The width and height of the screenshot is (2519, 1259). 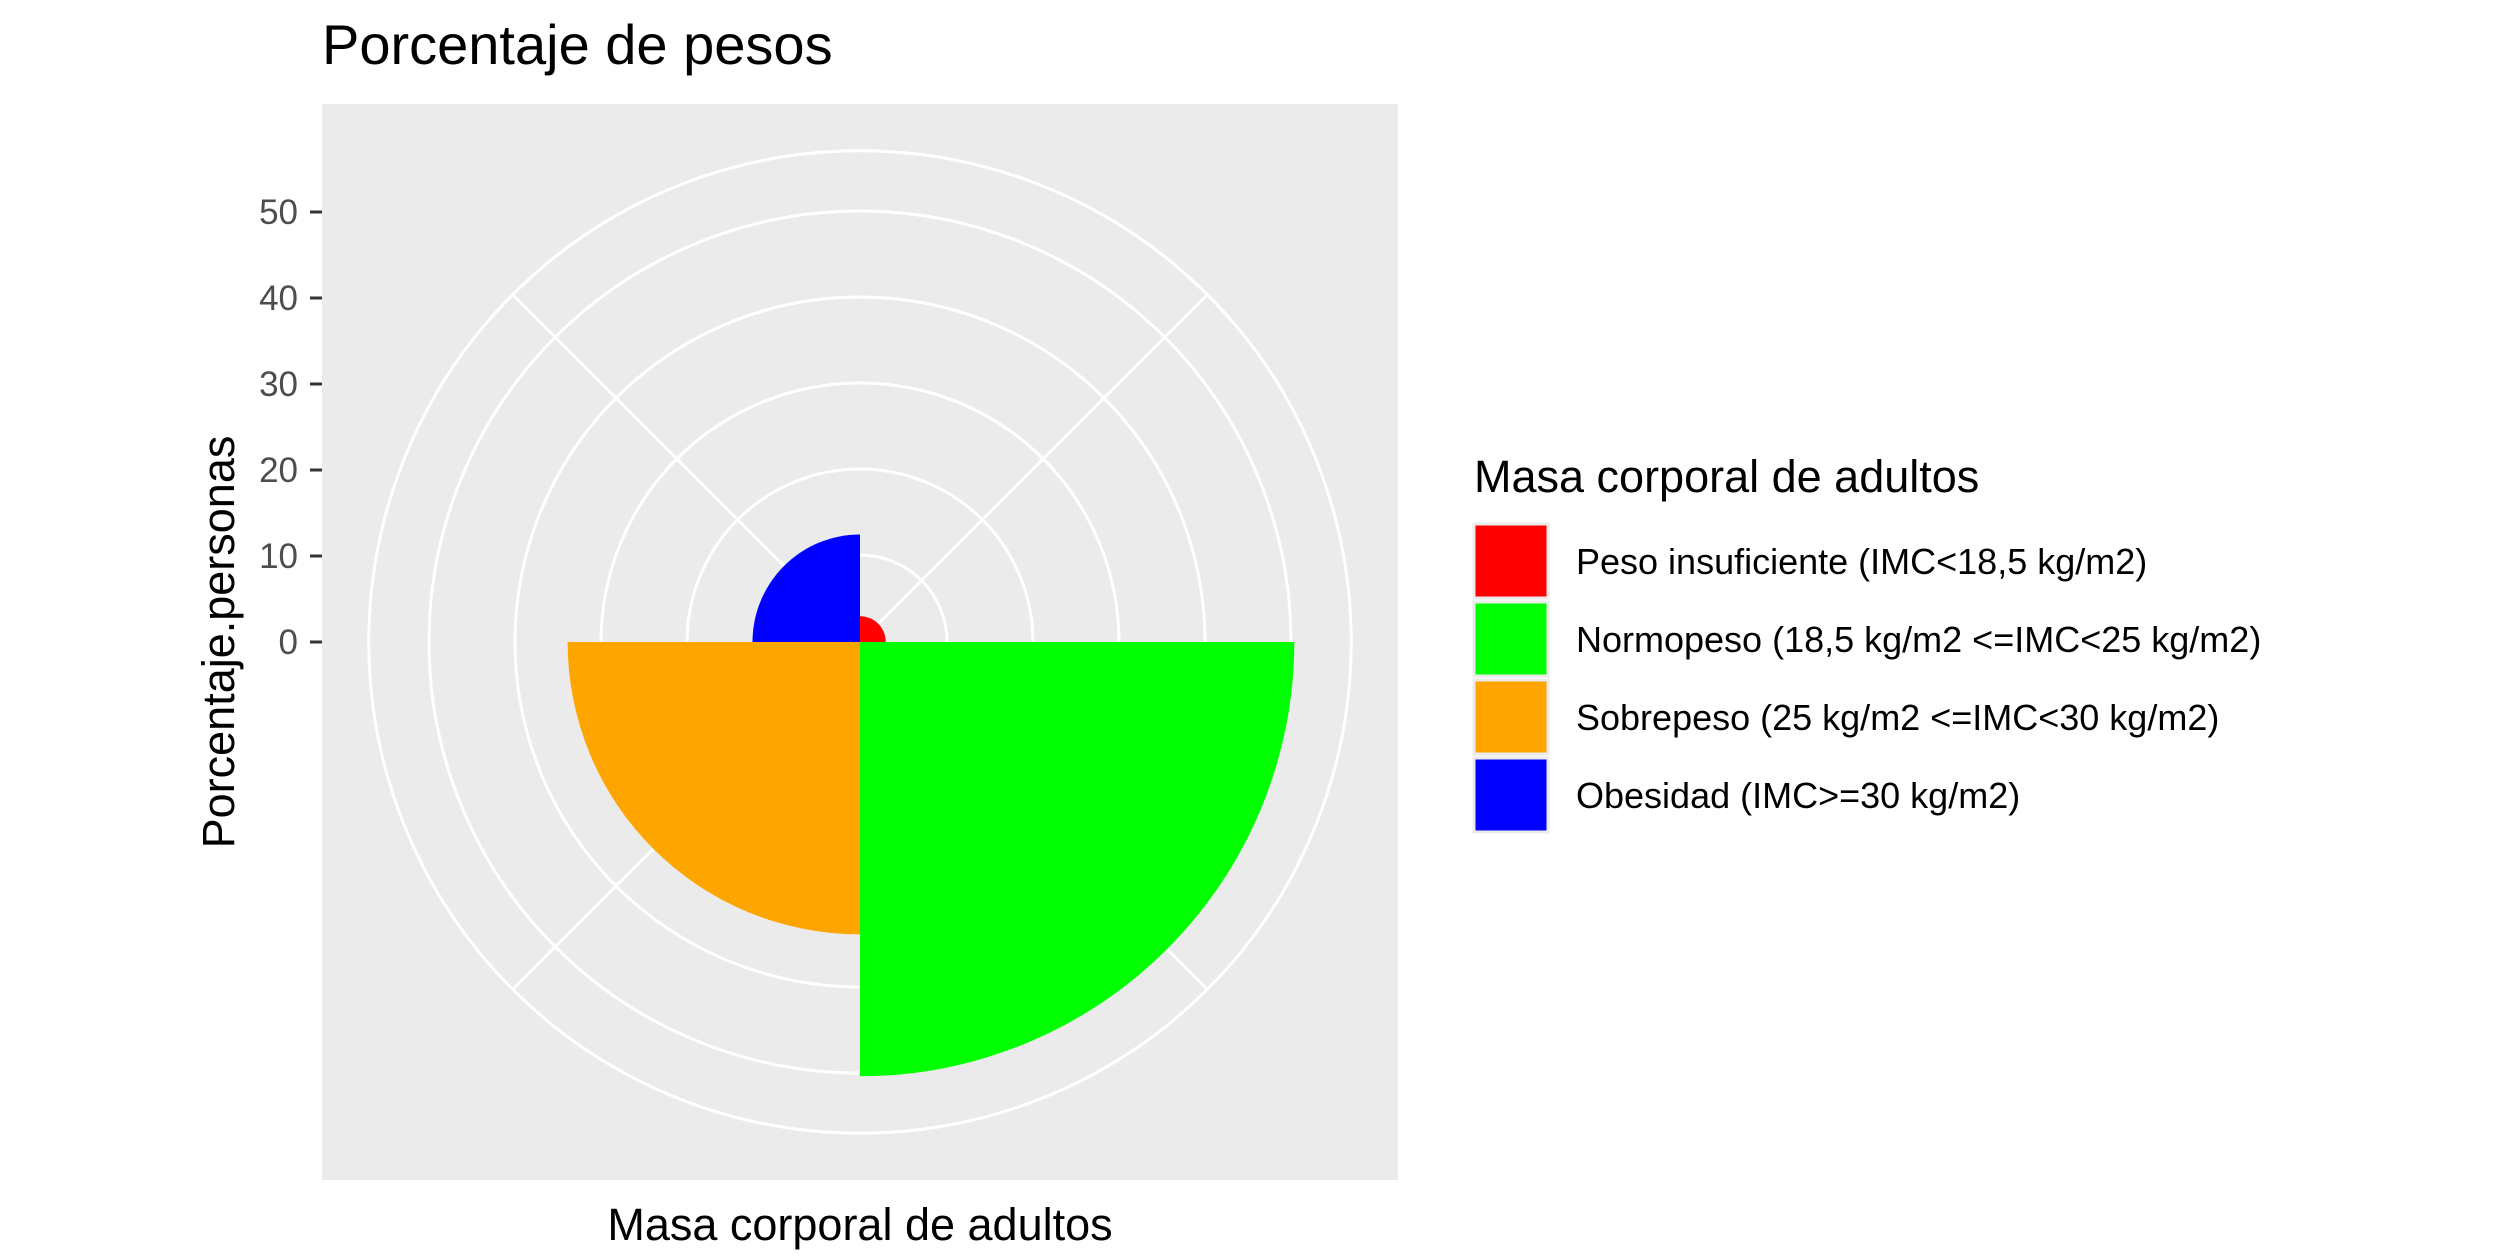 I want to click on y-tick-label: 0, so click(x=288, y=642).